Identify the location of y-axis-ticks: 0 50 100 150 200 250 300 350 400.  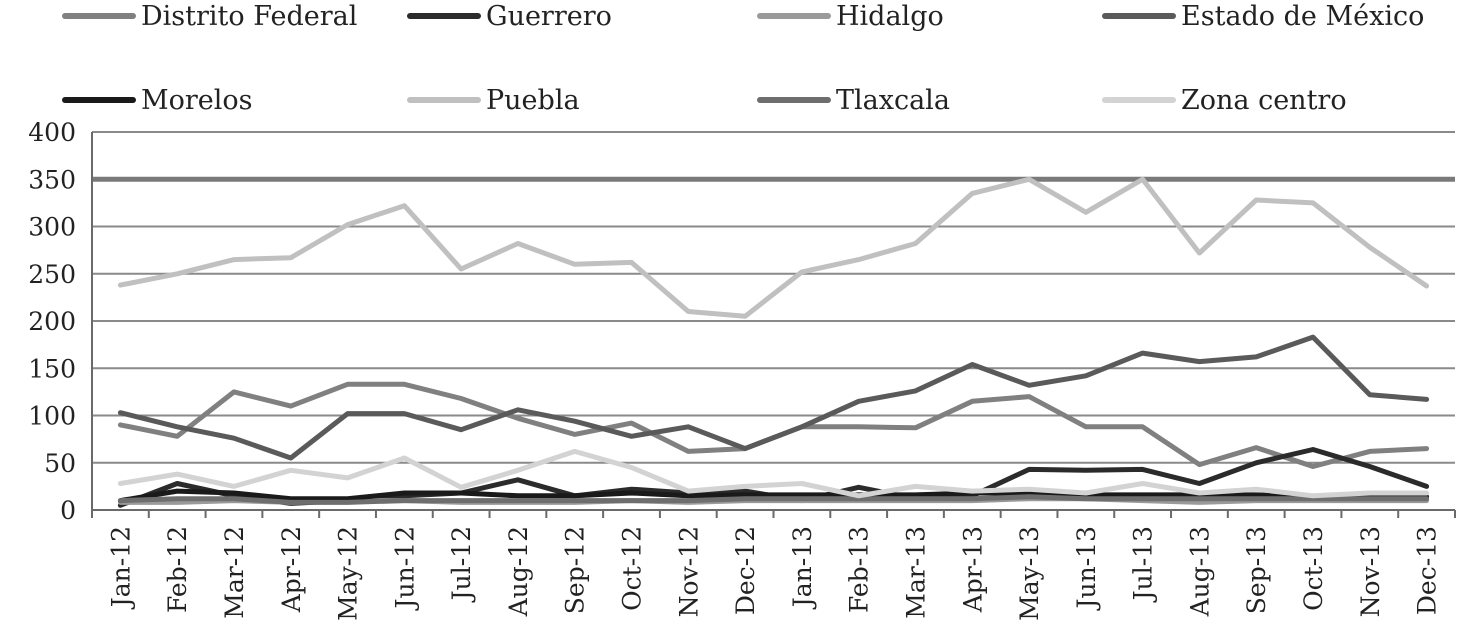
(52, 321).